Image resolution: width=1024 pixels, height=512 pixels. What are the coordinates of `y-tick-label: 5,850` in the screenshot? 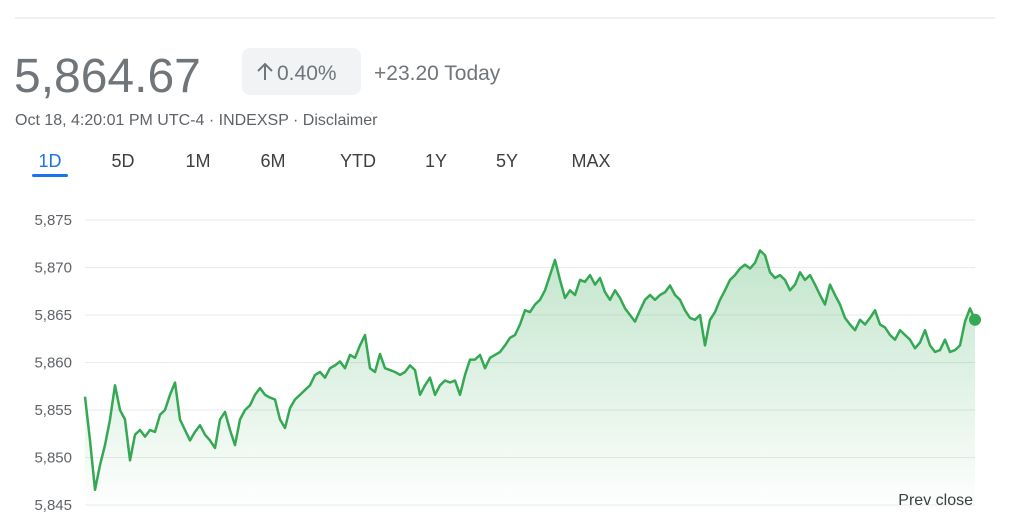 It's located at (53, 458).